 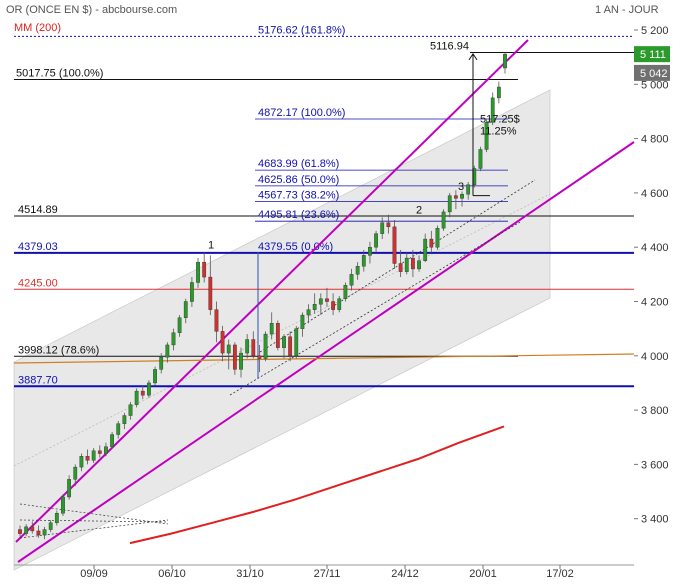 I want to click on y-tick-label: 4 200, so click(x=655, y=303).